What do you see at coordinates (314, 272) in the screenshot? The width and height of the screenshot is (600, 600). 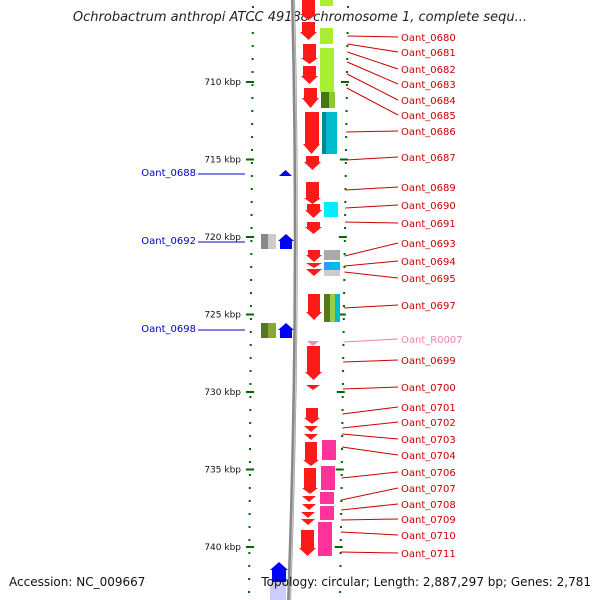 I see `gene-arrow-0695-tip` at bounding box center [314, 272].